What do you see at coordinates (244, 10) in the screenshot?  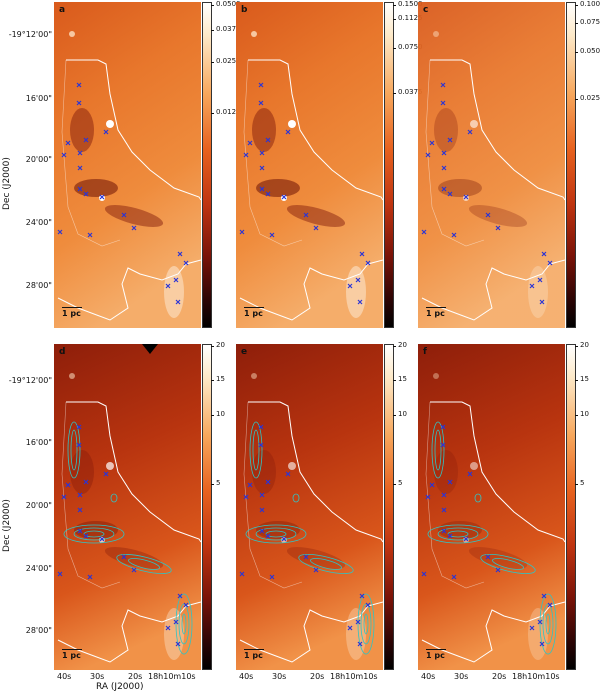 I see `panel-label: b` at bounding box center [244, 10].